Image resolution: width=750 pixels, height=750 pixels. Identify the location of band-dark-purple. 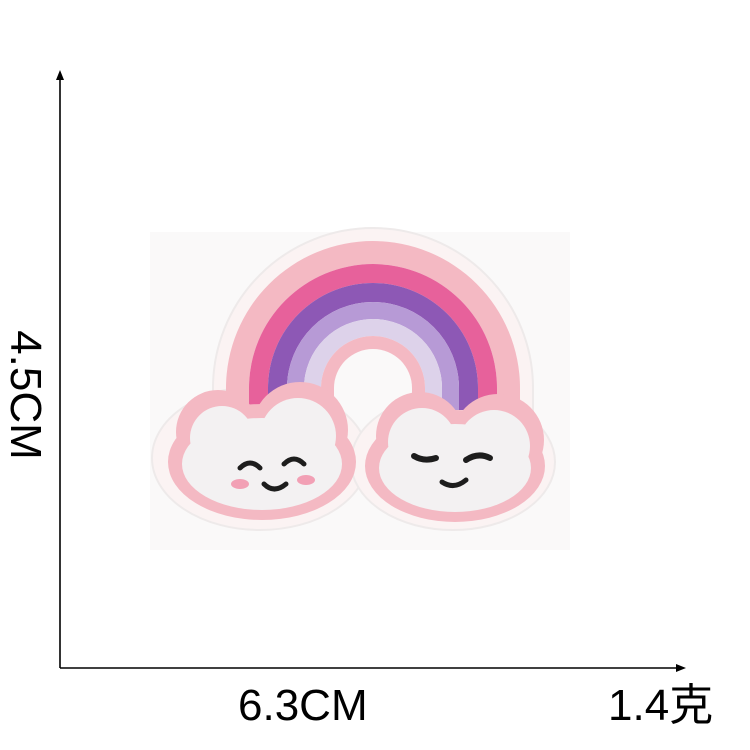
(373, 346).